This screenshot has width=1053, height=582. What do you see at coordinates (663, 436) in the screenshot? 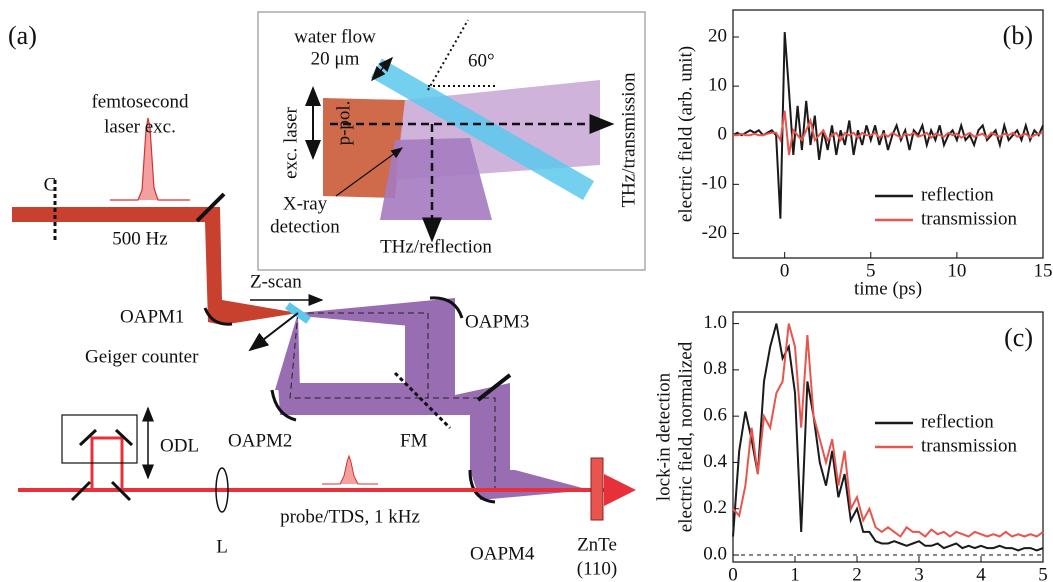
I see `y-axis-label: lock-in detection` at bounding box center [663, 436].